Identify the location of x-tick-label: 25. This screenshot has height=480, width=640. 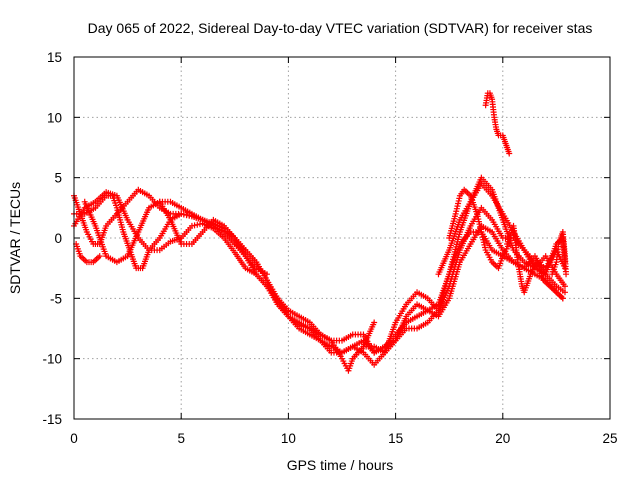
(609, 438).